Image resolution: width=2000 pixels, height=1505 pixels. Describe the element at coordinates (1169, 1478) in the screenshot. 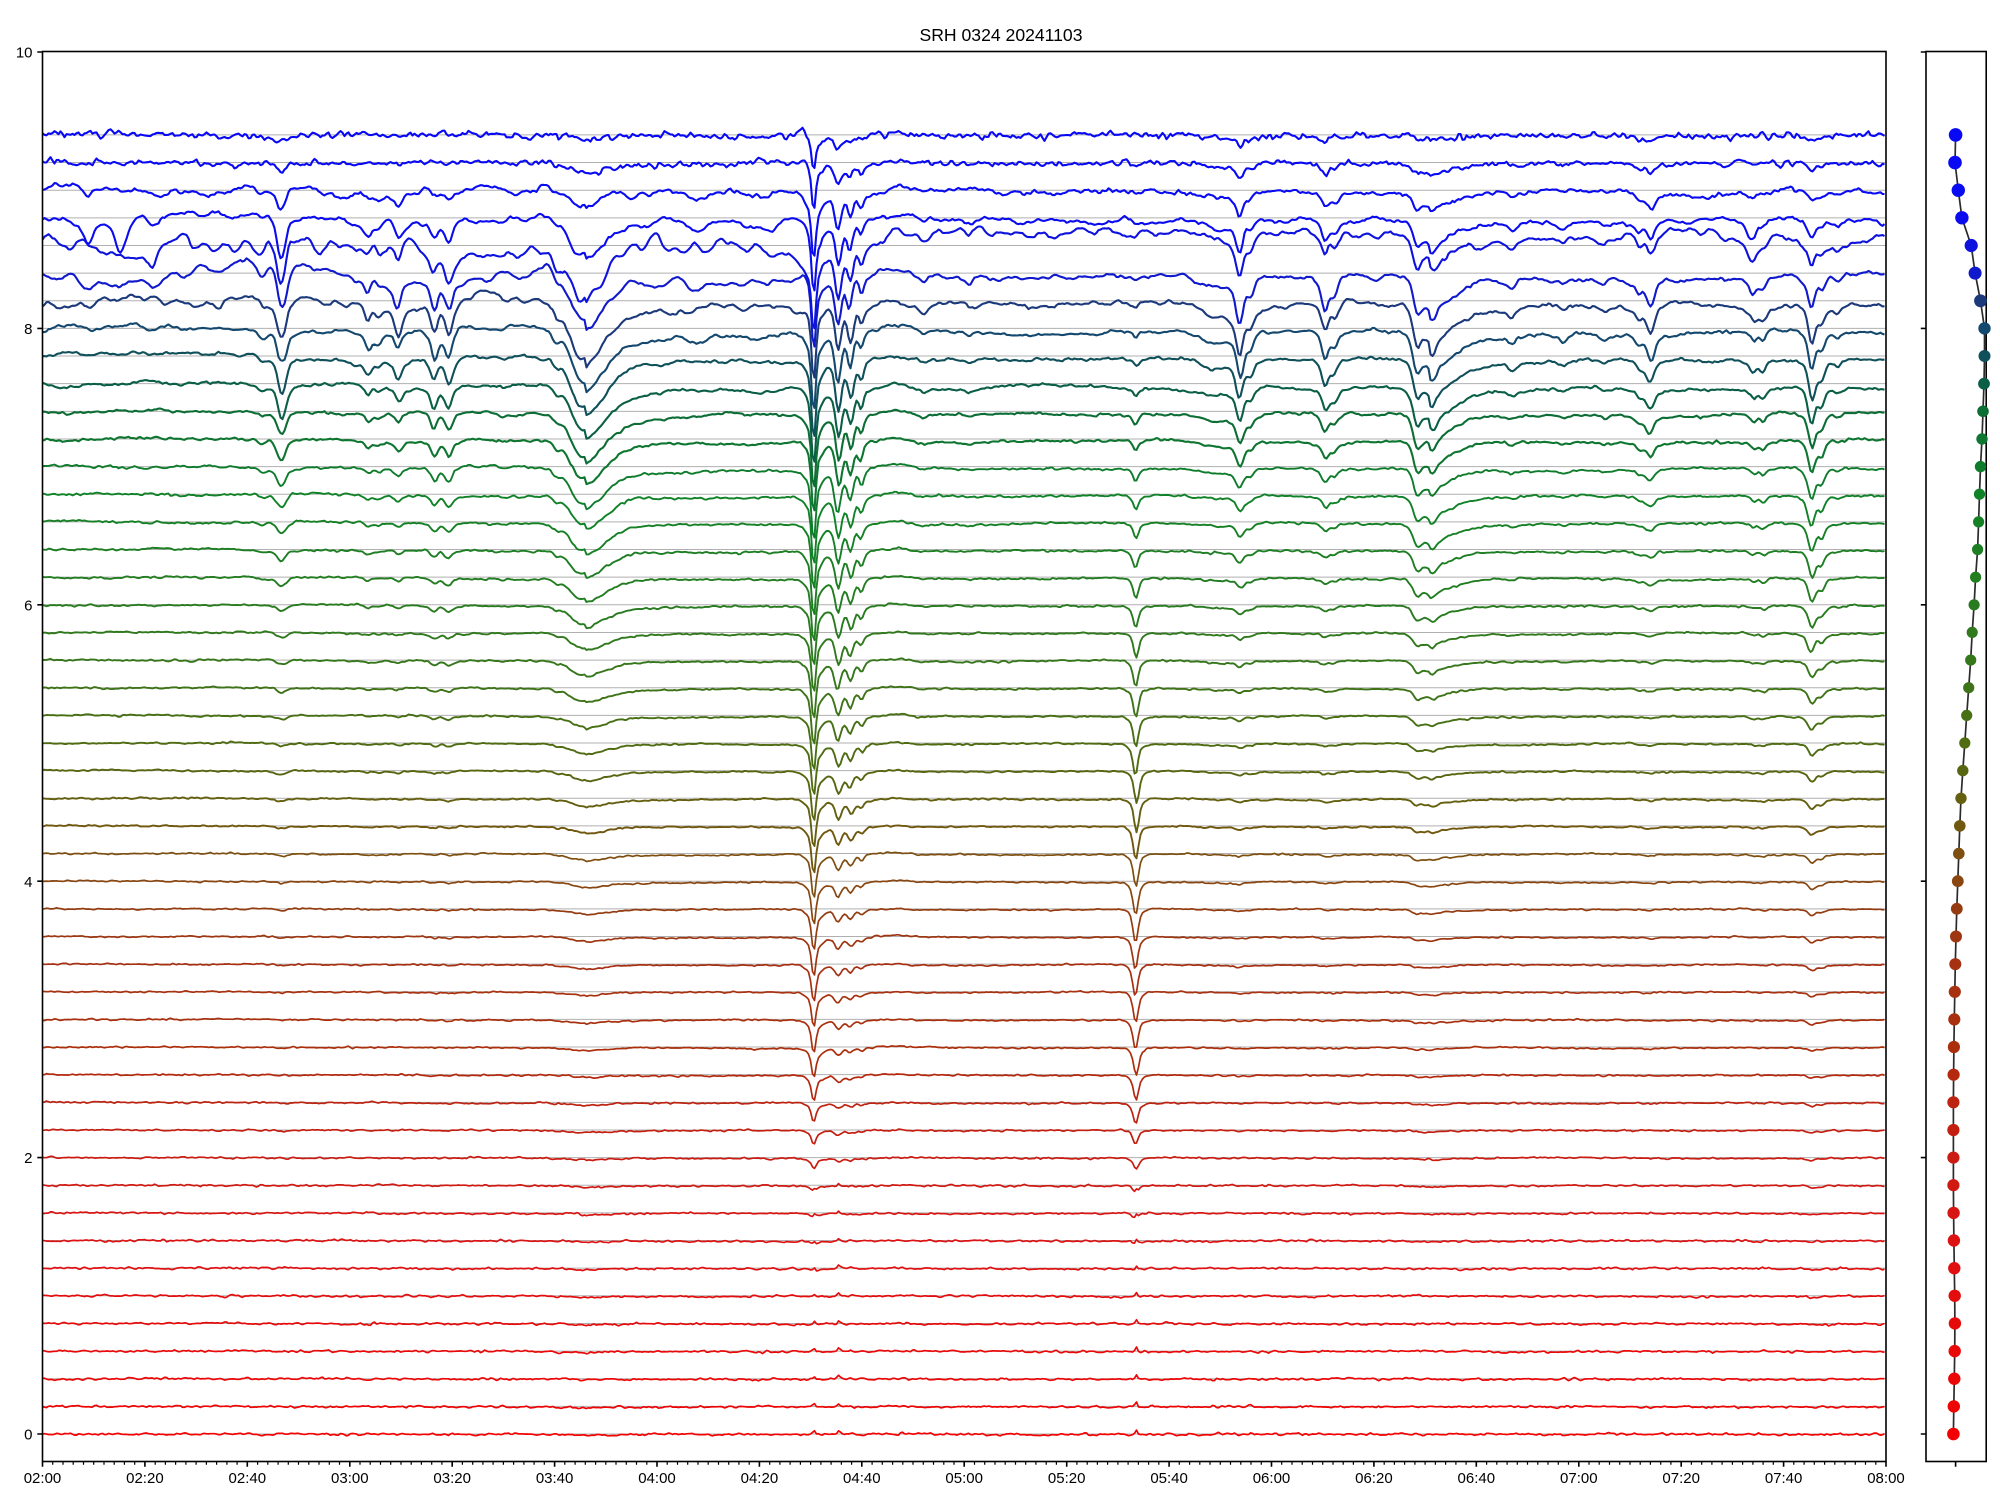

I see `svg-text: 05:40` at that location.